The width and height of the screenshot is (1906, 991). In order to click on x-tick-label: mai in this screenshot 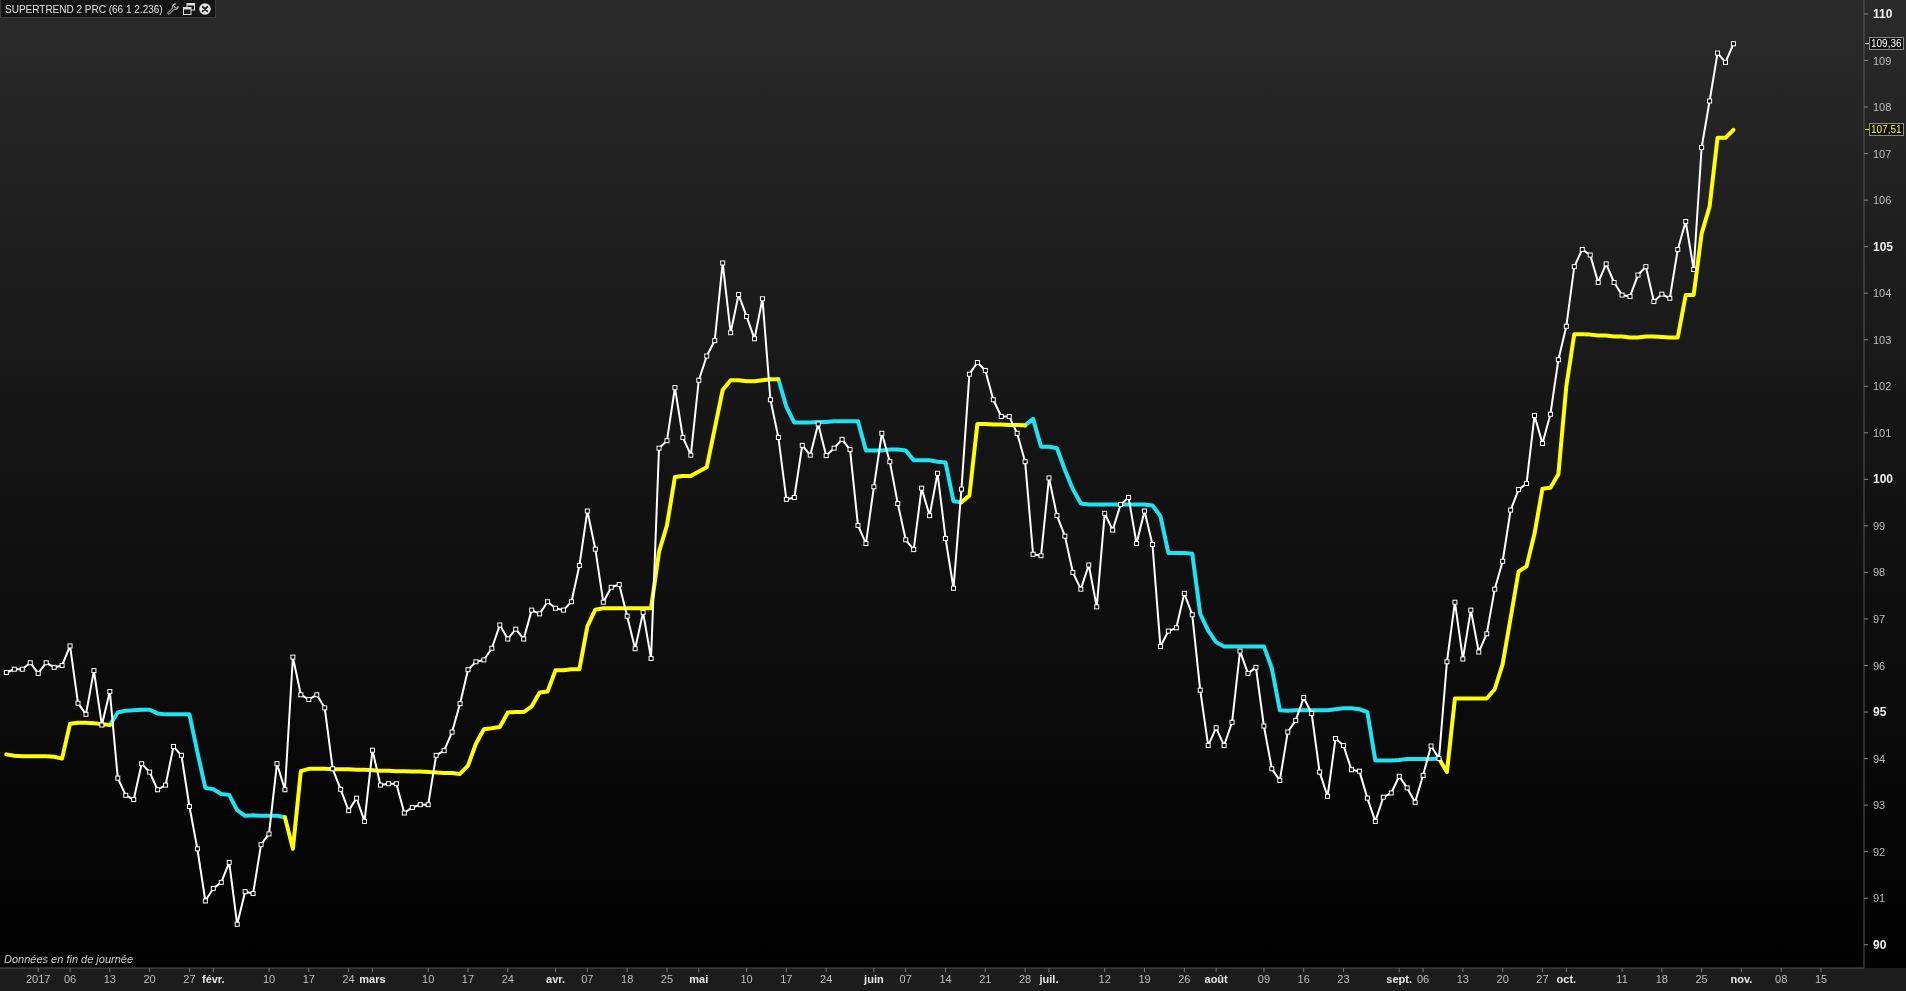, I will do `click(699, 979)`.